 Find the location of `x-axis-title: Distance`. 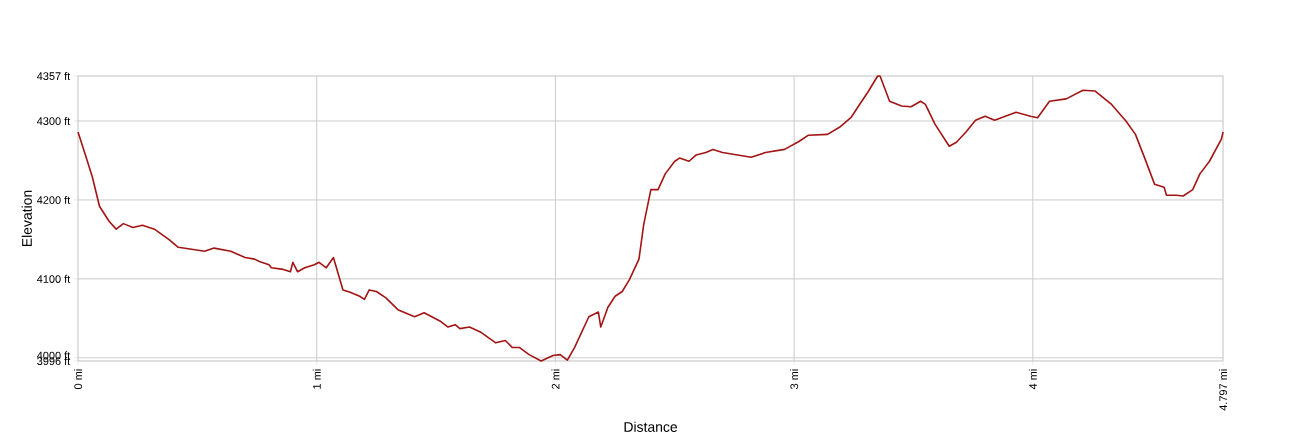

x-axis-title: Distance is located at coordinates (651, 426).